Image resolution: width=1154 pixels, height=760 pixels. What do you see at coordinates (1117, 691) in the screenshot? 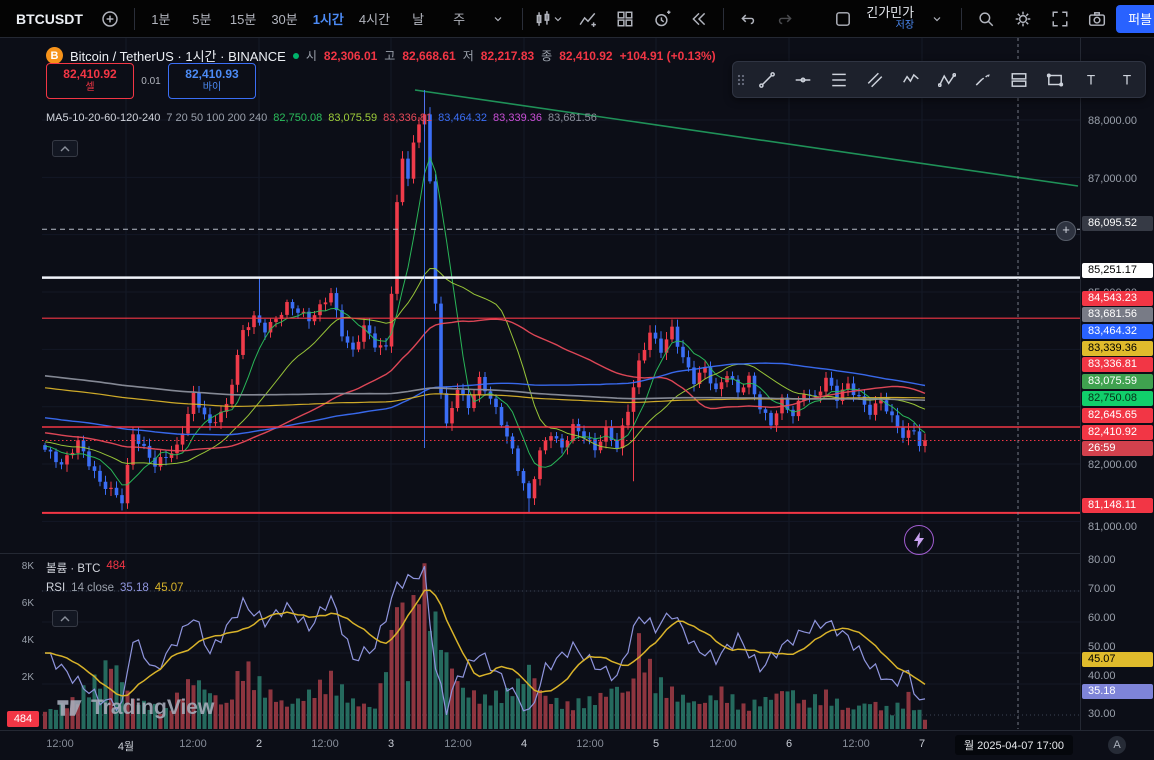
I see `price-badge: 35.18` at bounding box center [1117, 691].